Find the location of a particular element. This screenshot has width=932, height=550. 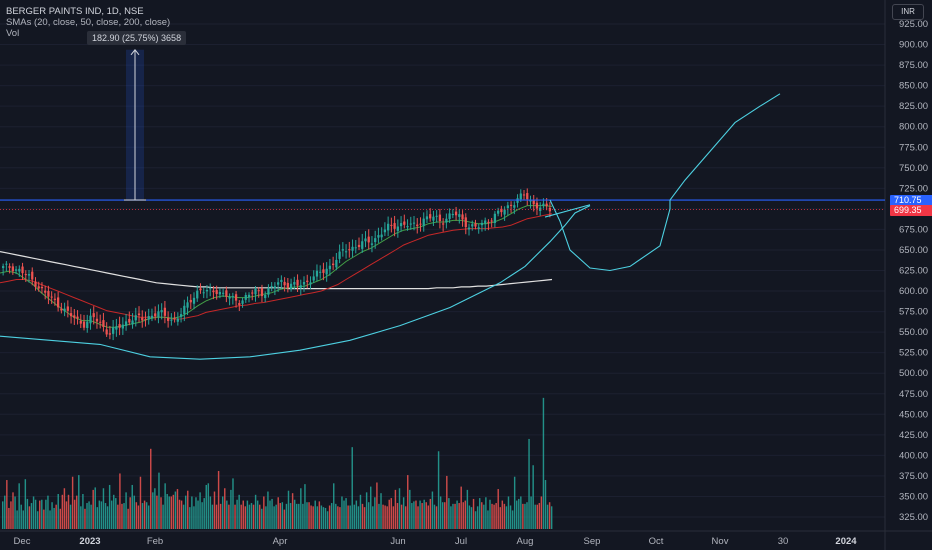

currency-button: INR is located at coordinates (908, 12).